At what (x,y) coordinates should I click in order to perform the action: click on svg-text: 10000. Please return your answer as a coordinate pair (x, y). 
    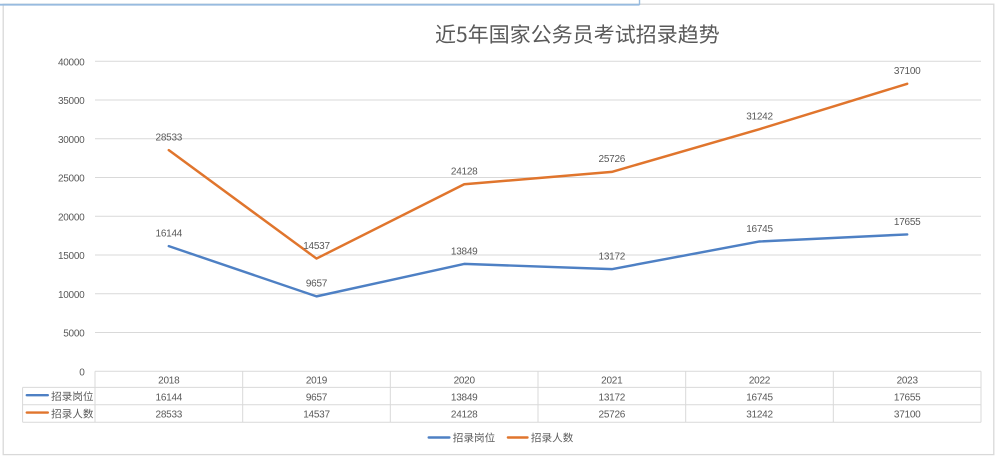
    Looking at the image, I should click on (71, 295).